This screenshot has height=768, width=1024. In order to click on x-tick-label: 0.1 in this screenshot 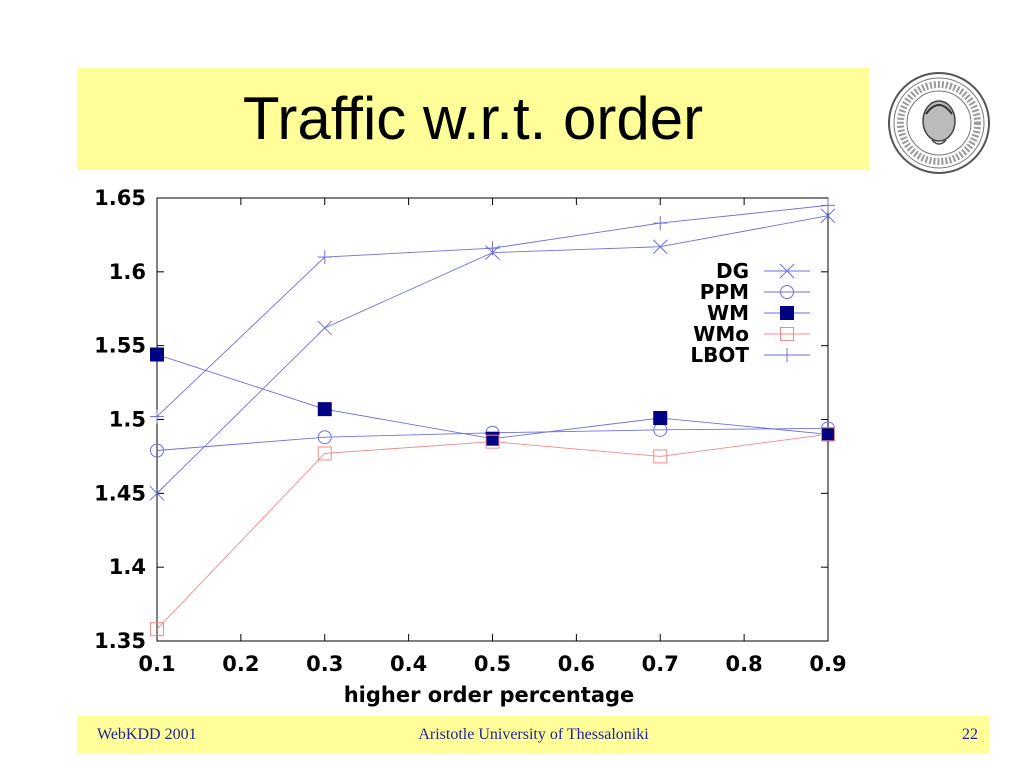, I will do `click(156, 664)`.